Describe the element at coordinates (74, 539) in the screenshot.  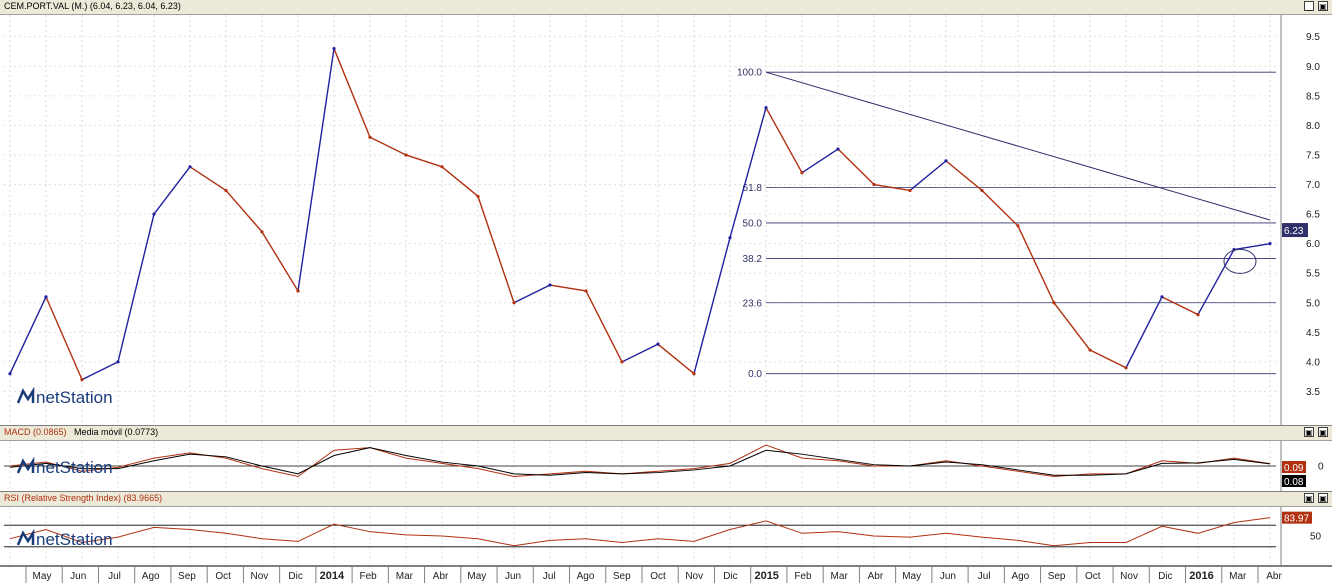
I see `watermark-text: netStation` at that location.